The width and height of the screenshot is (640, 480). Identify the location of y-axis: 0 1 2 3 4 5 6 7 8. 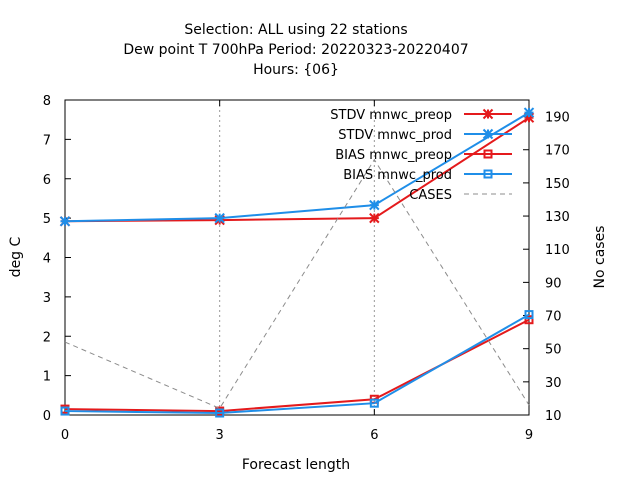
(57, 259).